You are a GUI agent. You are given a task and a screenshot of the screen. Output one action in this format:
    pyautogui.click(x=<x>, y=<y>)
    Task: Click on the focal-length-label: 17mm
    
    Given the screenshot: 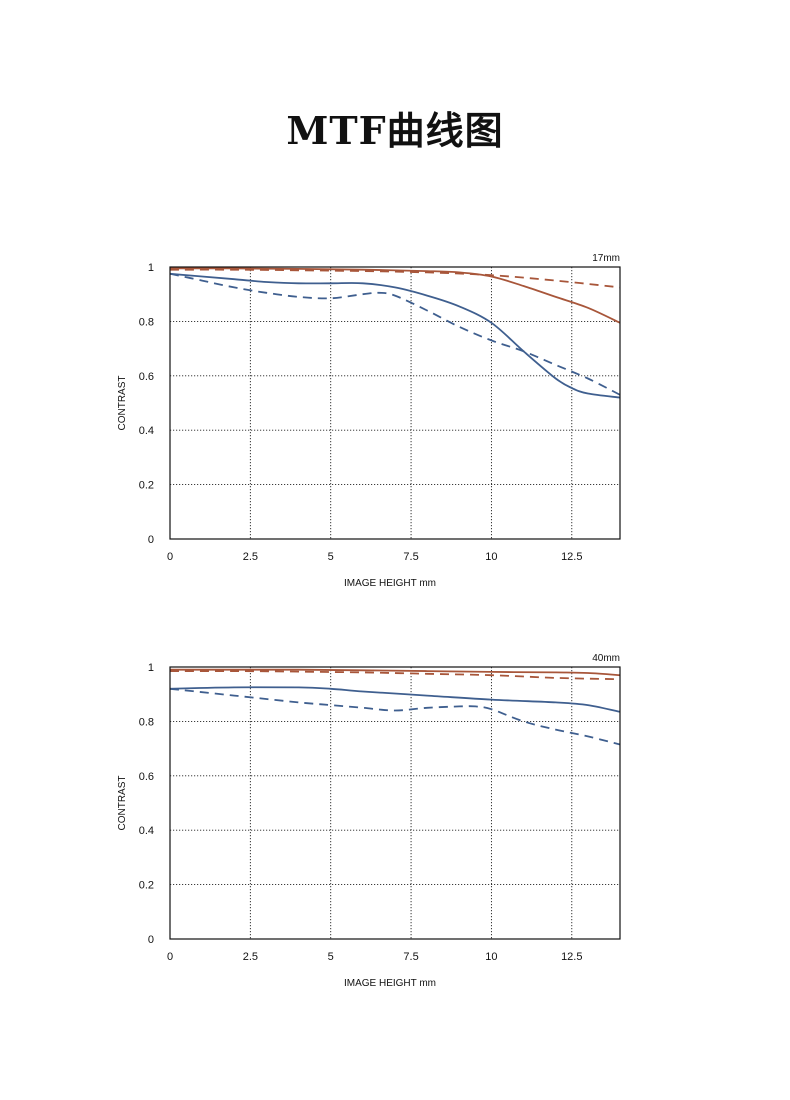 What is the action you would take?
    pyautogui.click(x=606, y=258)
    